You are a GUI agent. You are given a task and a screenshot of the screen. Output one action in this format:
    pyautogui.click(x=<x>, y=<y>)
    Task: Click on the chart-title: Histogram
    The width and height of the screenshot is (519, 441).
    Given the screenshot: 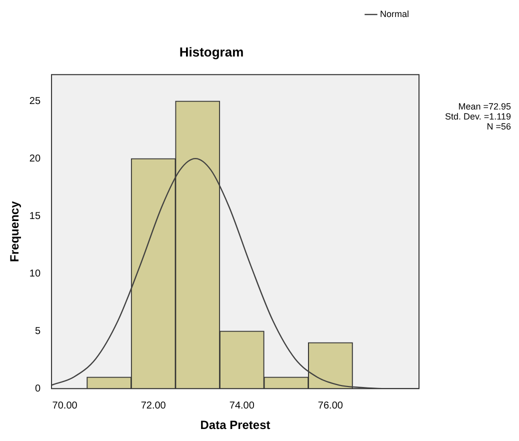 What is the action you would take?
    pyautogui.click(x=211, y=52)
    